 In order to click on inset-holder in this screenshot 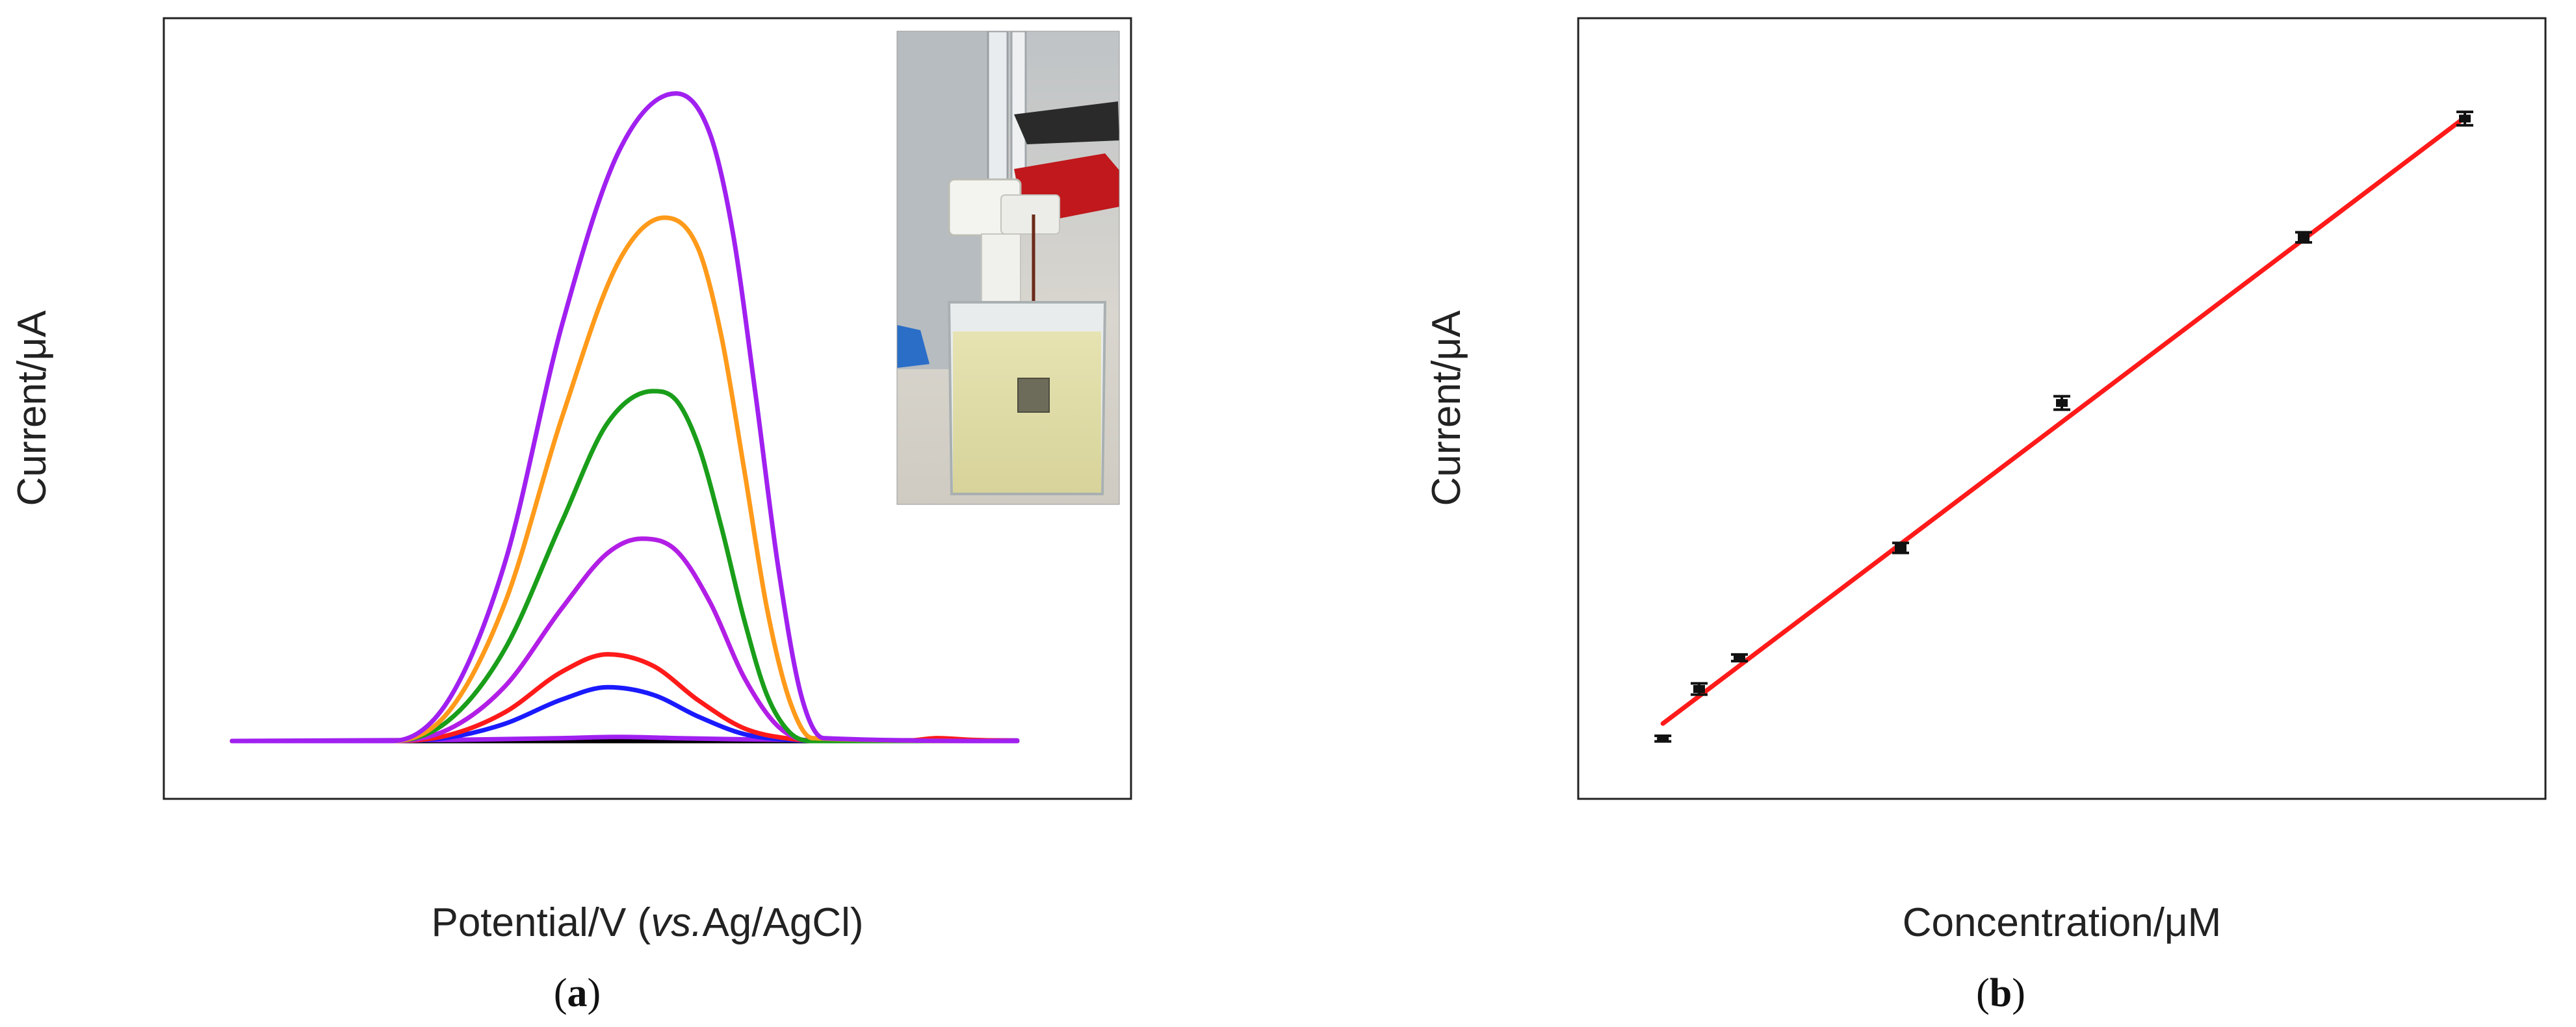, I will do `click(1001, 269)`.